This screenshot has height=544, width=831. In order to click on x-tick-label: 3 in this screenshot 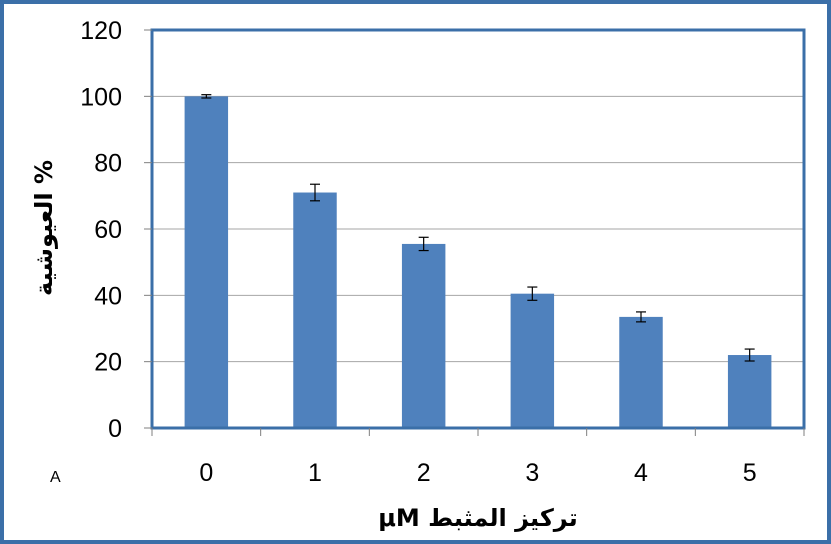, I will do `click(532, 473)`.